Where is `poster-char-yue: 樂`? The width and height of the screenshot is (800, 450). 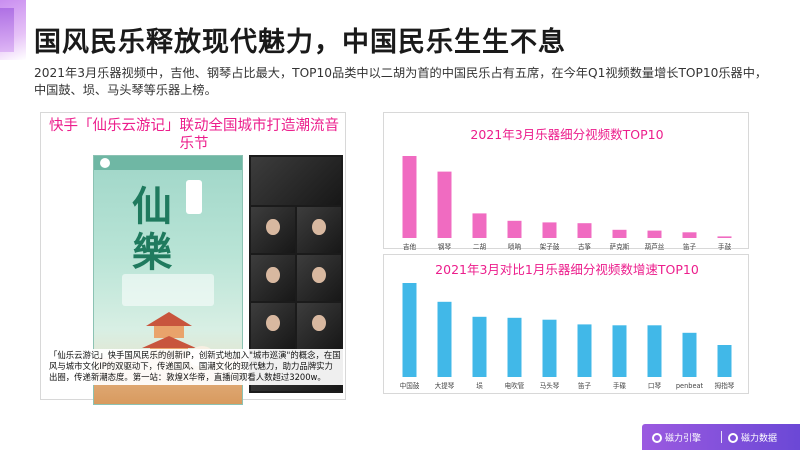
poster-char-yue: 樂 is located at coordinates (152, 252).